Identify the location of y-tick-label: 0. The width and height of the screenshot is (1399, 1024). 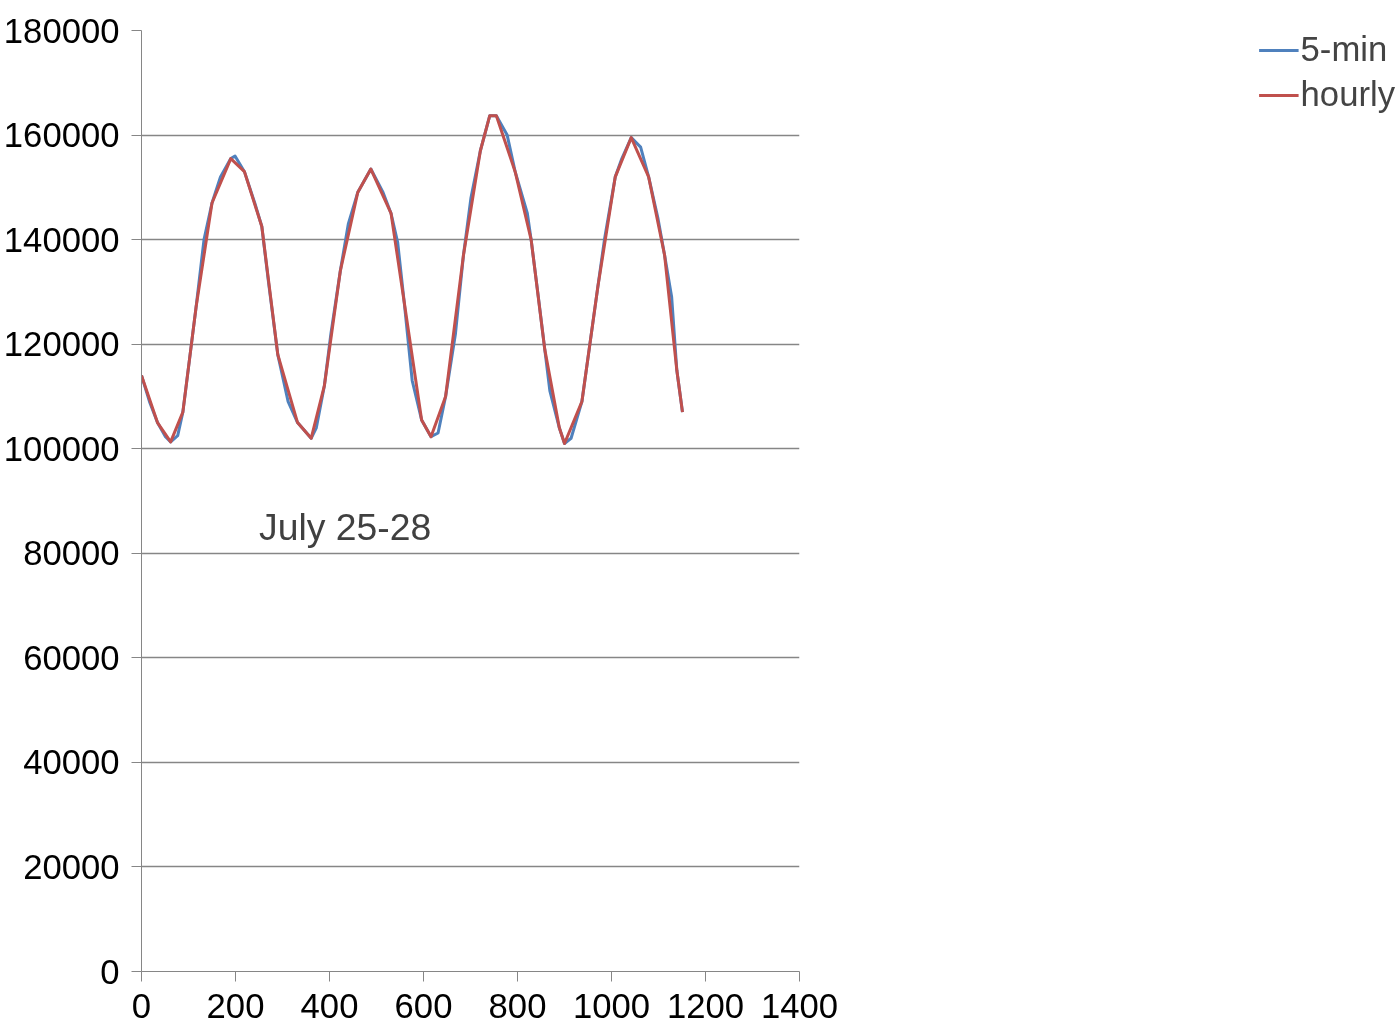
(110, 971).